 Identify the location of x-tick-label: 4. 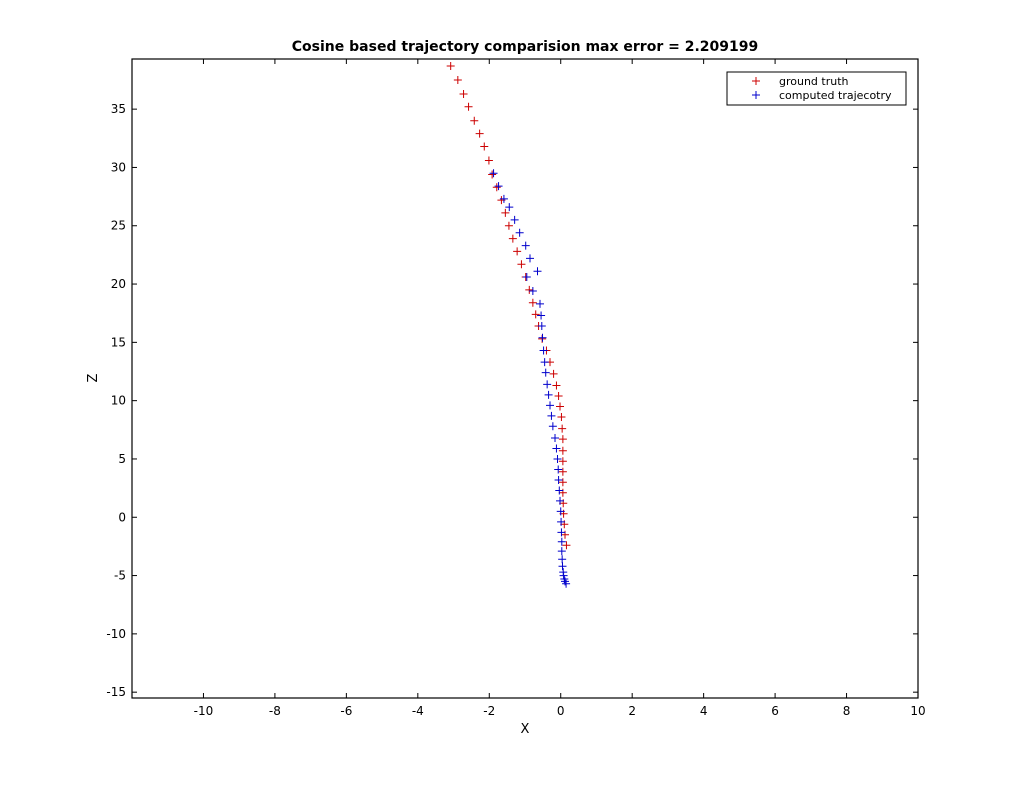
(704, 711).